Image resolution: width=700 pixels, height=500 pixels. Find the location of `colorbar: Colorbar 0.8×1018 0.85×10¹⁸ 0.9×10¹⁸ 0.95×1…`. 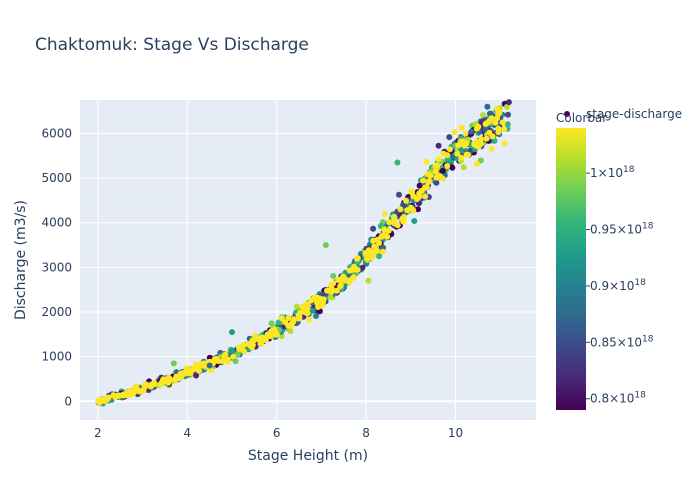

colorbar: Colorbar 0.8×1018 0.85×10¹⁸ 0.9×10¹⁸ 0.95×1… is located at coordinates (605, 260).